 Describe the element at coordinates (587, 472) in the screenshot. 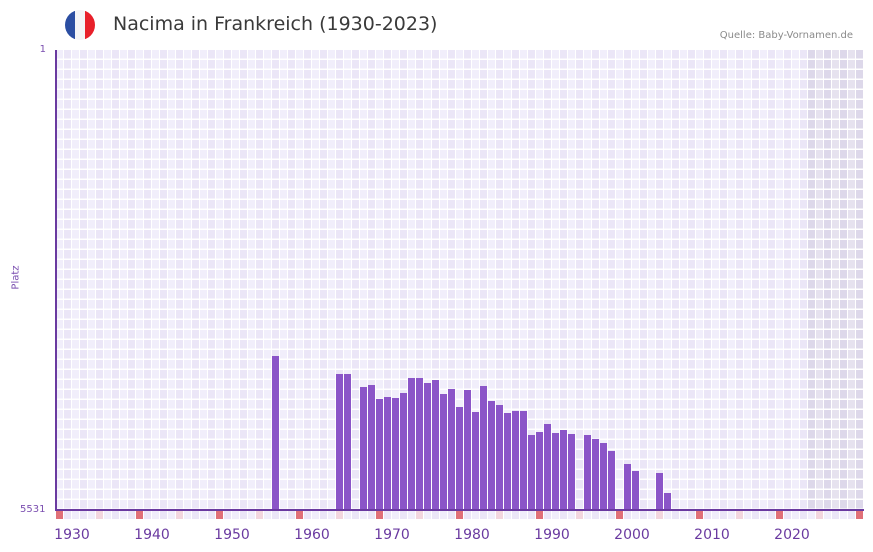

I see `bar-1996` at that location.